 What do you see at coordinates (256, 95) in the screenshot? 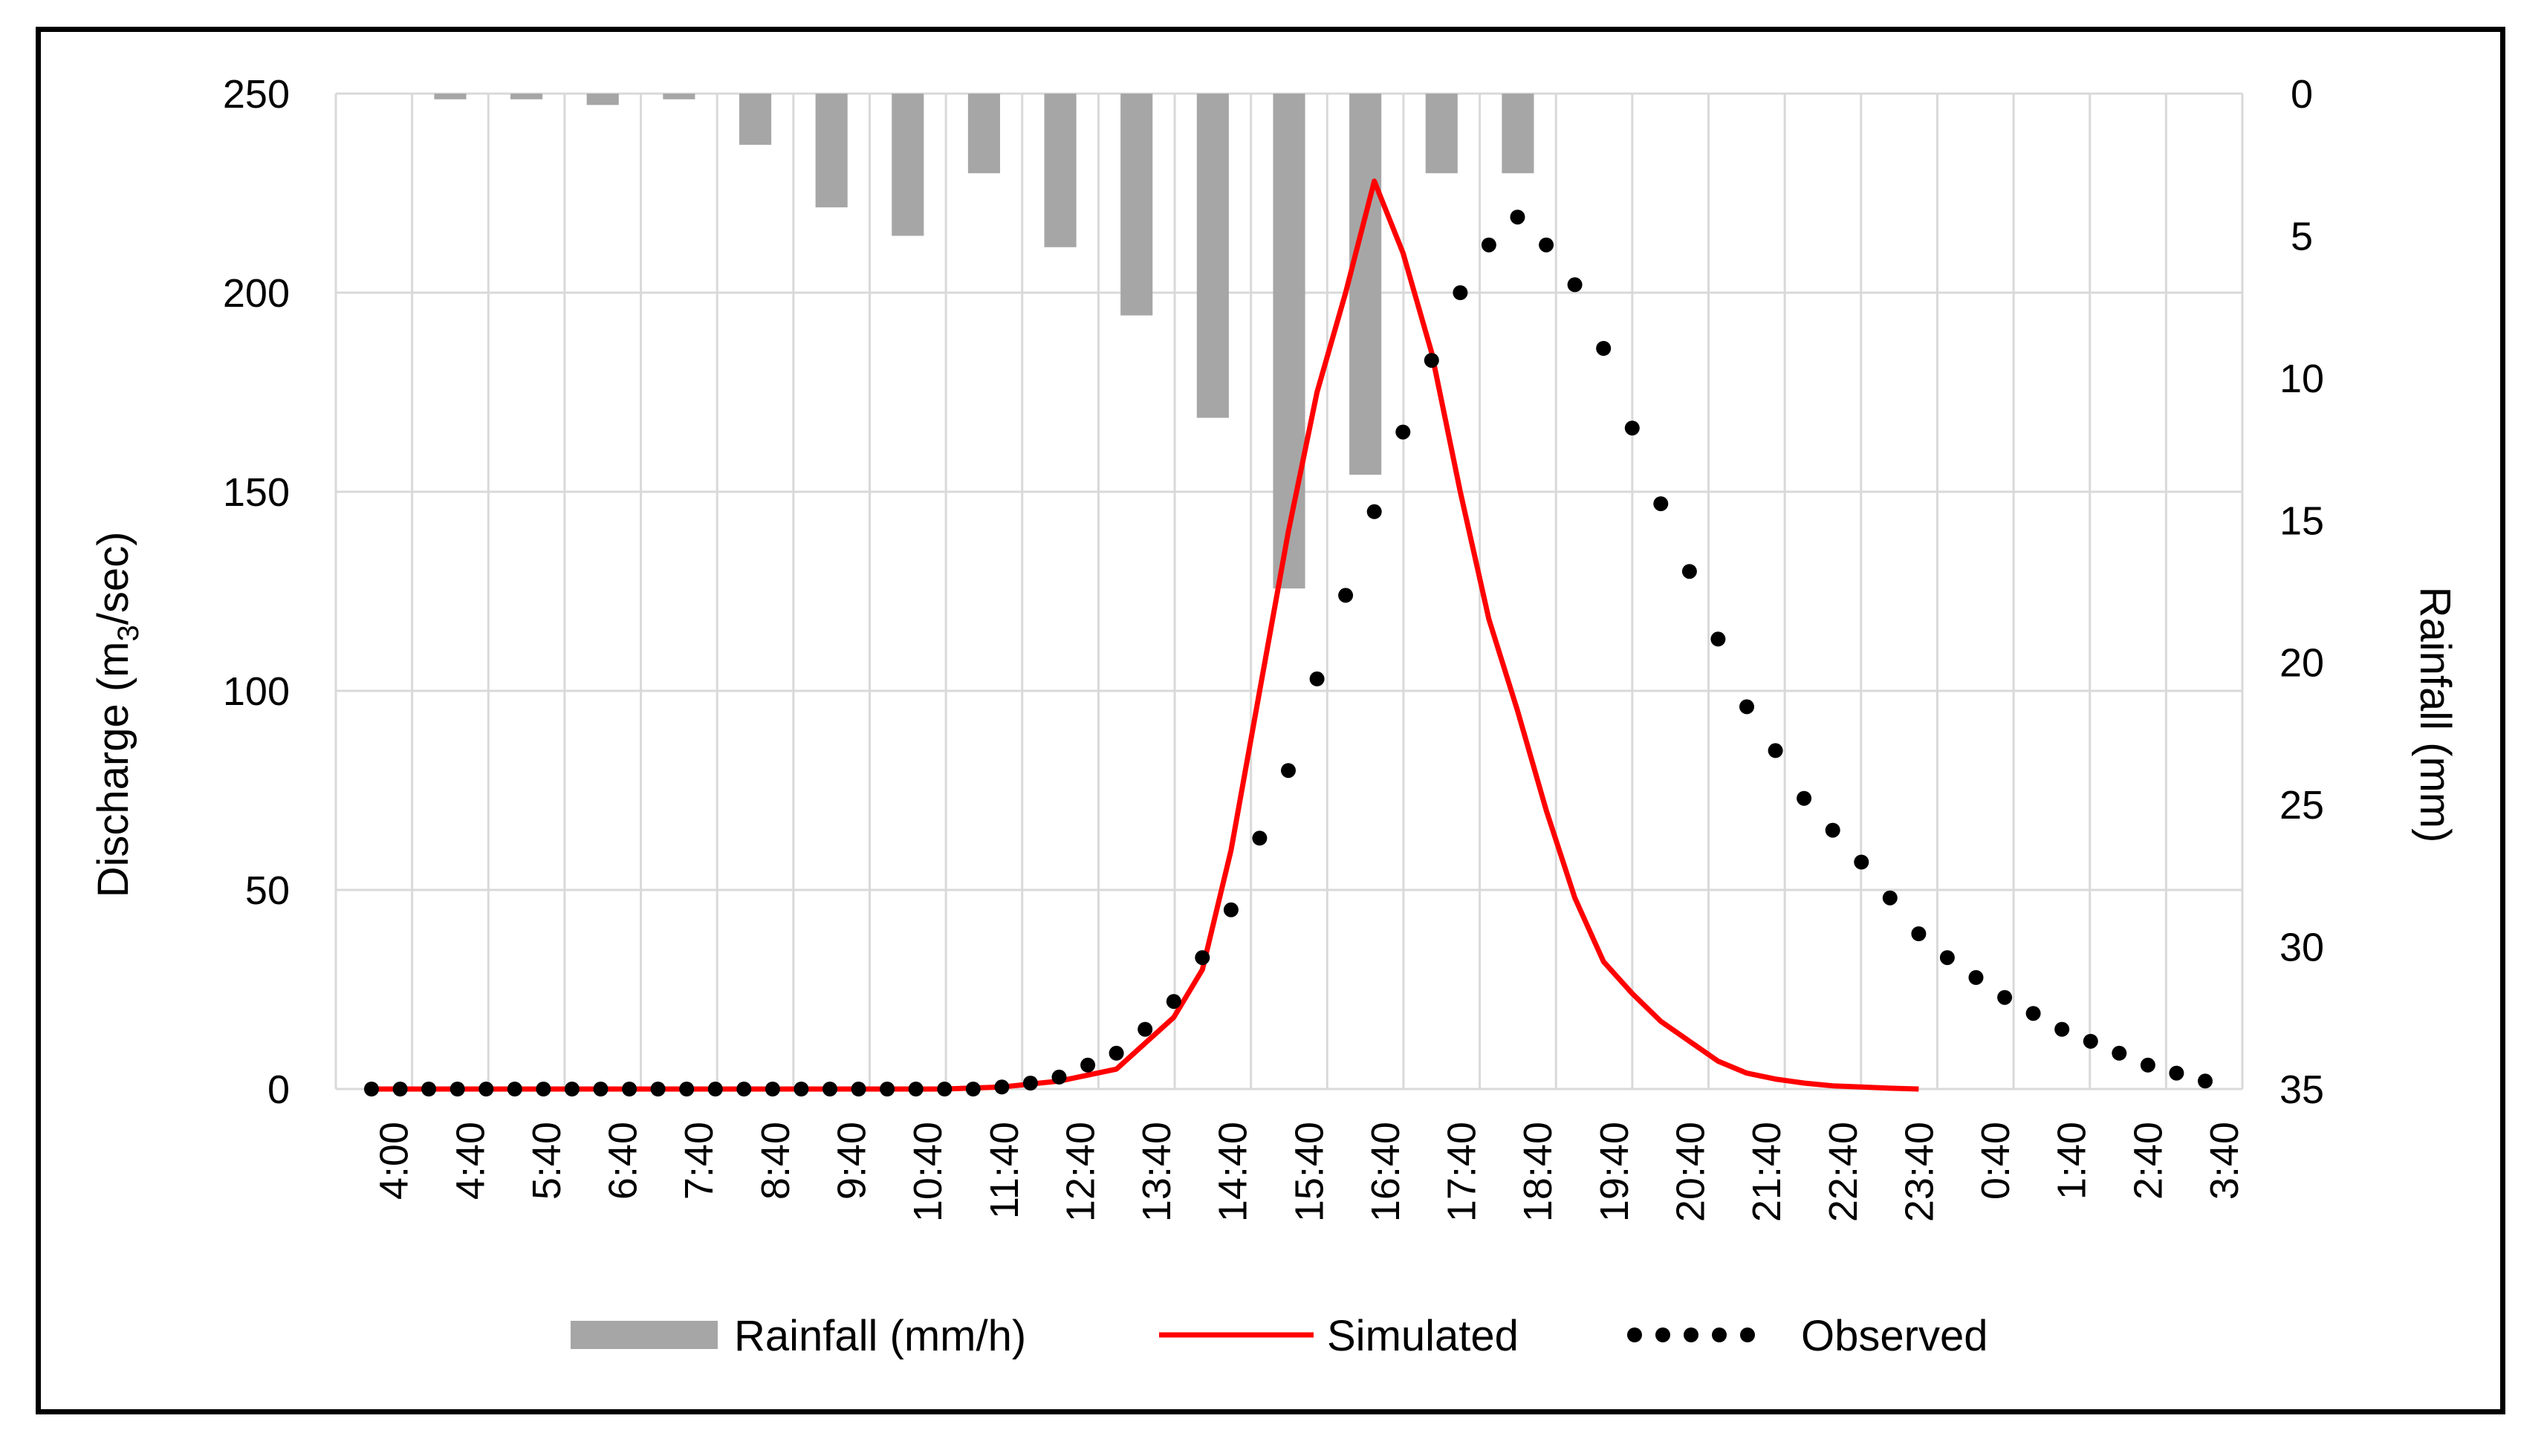
I see `left-axis-tick-label: 250` at bounding box center [256, 95].